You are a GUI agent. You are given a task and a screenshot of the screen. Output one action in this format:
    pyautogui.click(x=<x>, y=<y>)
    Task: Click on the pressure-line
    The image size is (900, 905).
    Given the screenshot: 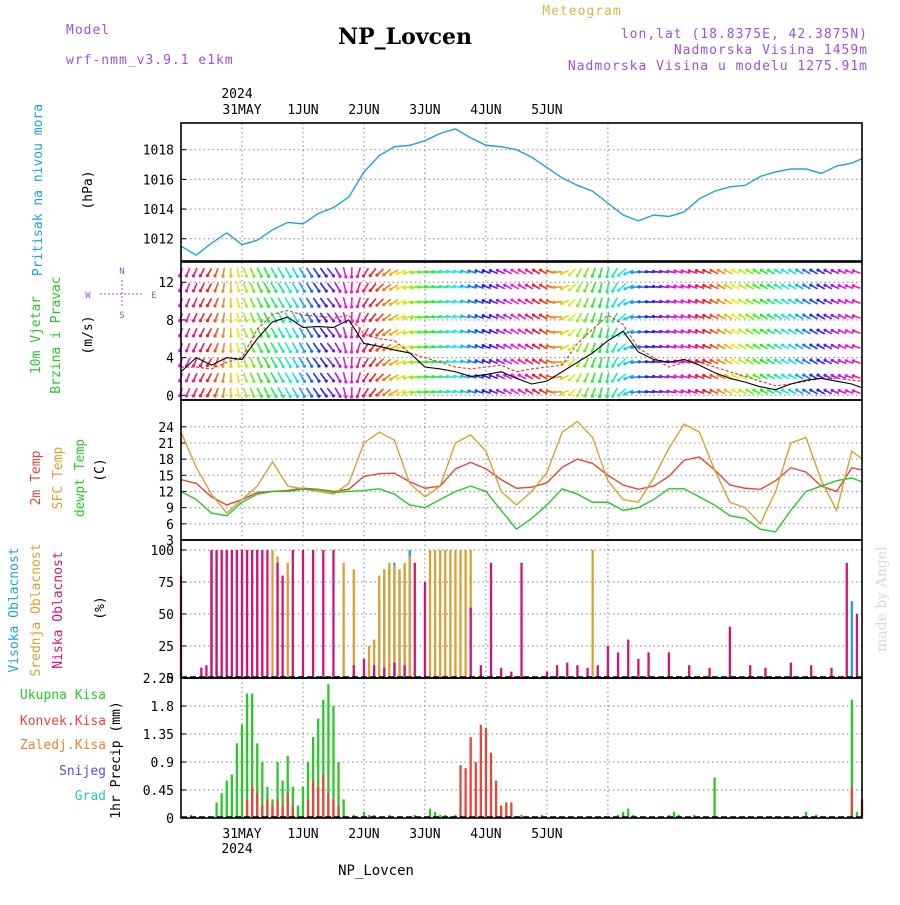 What is the action you would take?
    pyautogui.click(x=521, y=192)
    